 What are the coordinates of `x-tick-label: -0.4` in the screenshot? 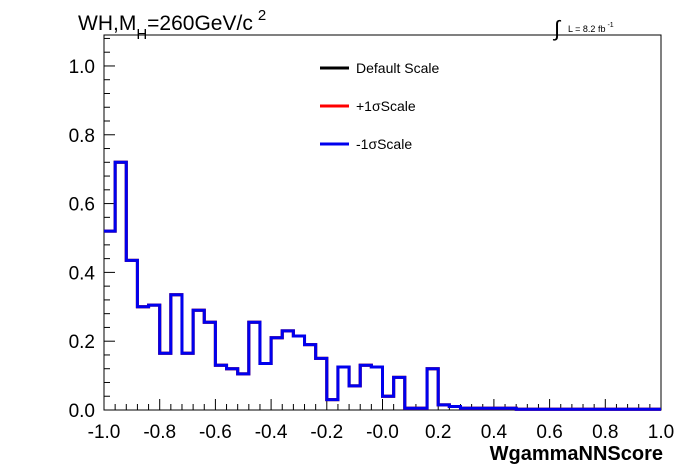 It's located at (271, 432).